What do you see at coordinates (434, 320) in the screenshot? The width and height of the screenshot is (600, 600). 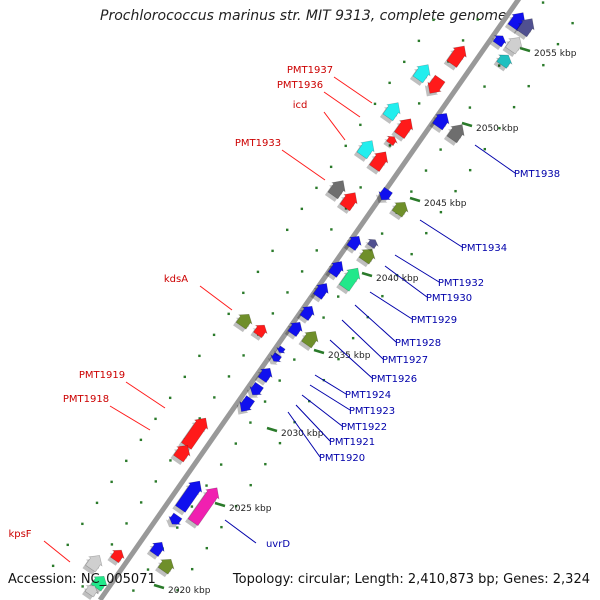 I see `gene-label-right: PMT1929` at bounding box center [434, 320].